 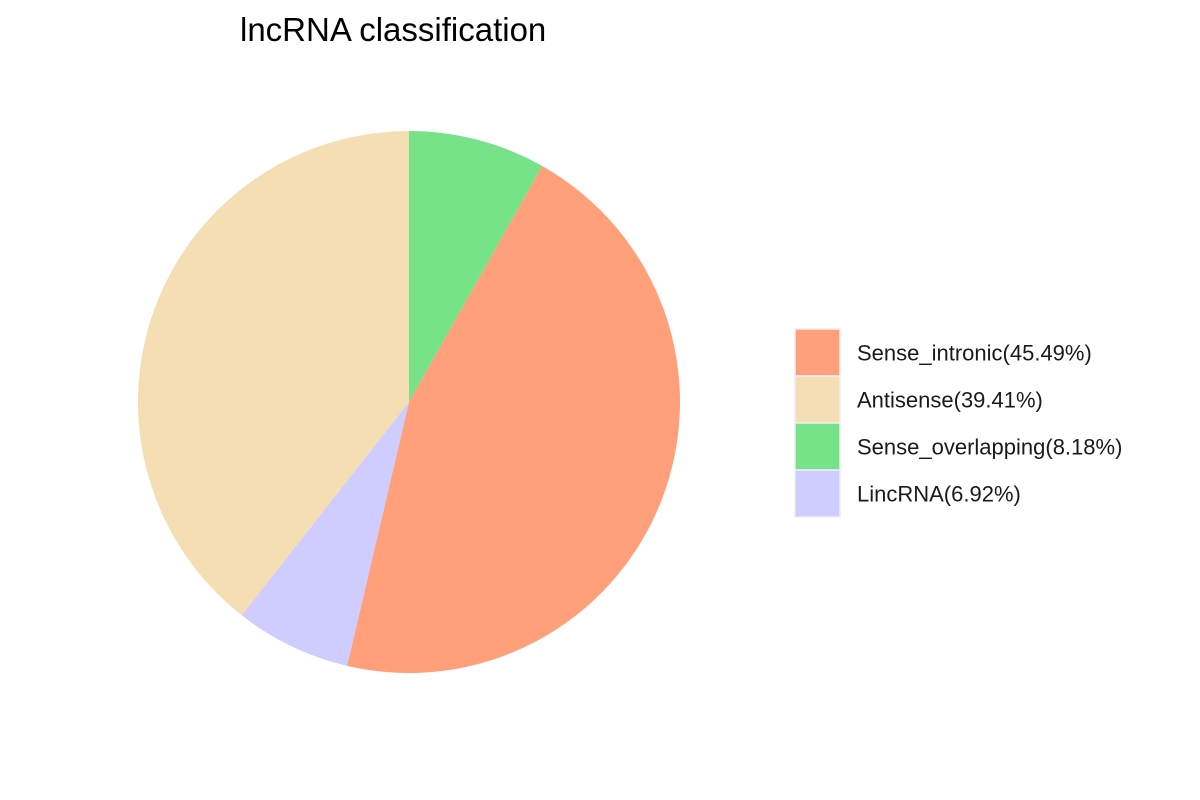 What do you see at coordinates (817, 446) in the screenshot?
I see `legend-key-sense-overlapping` at bounding box center [817, 446].